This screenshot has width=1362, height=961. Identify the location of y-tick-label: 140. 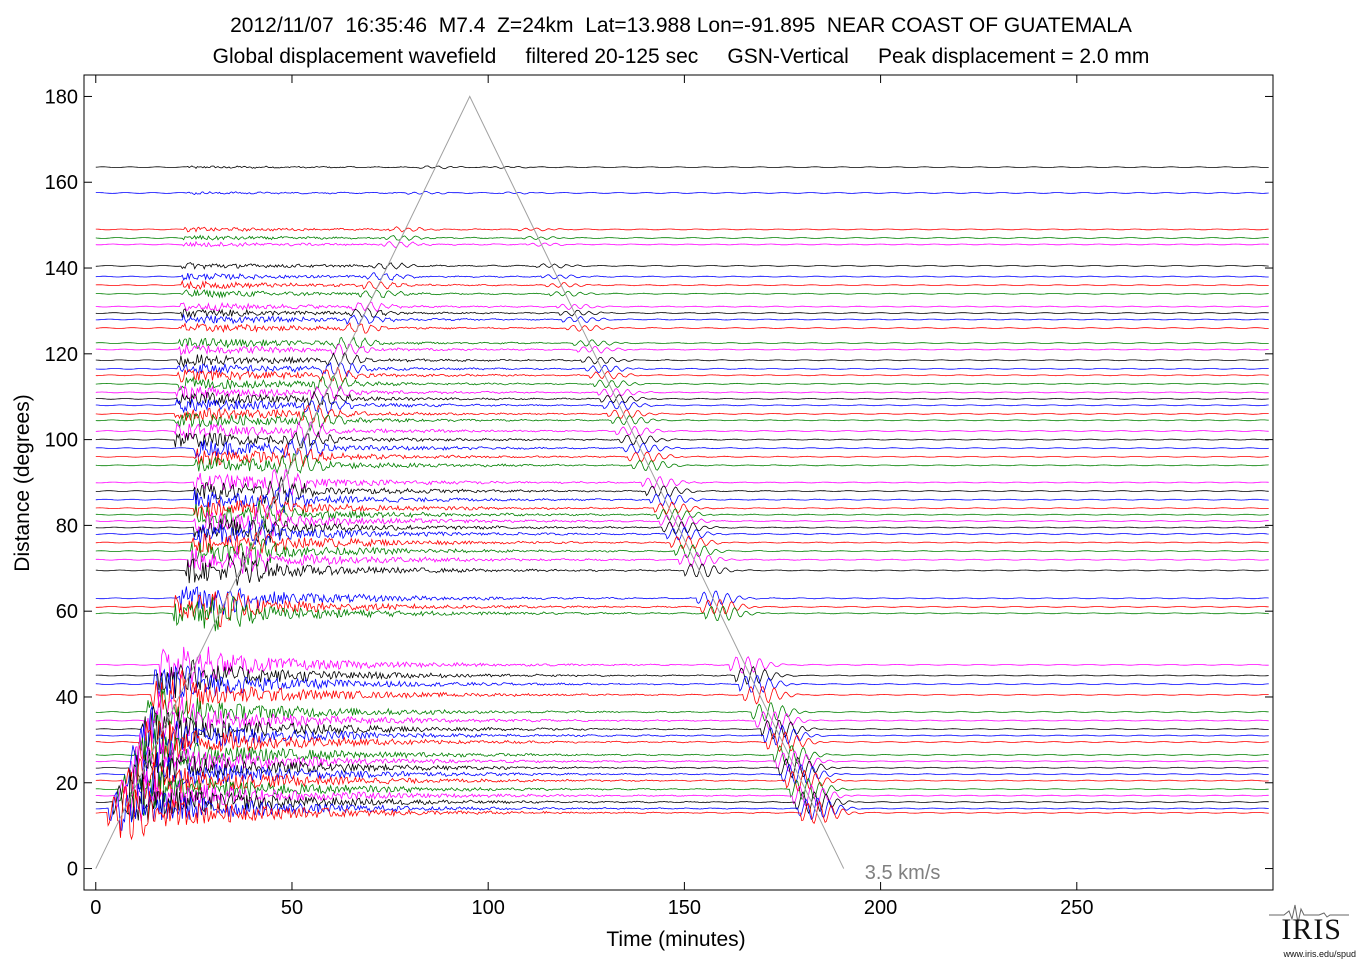
(61, 269).